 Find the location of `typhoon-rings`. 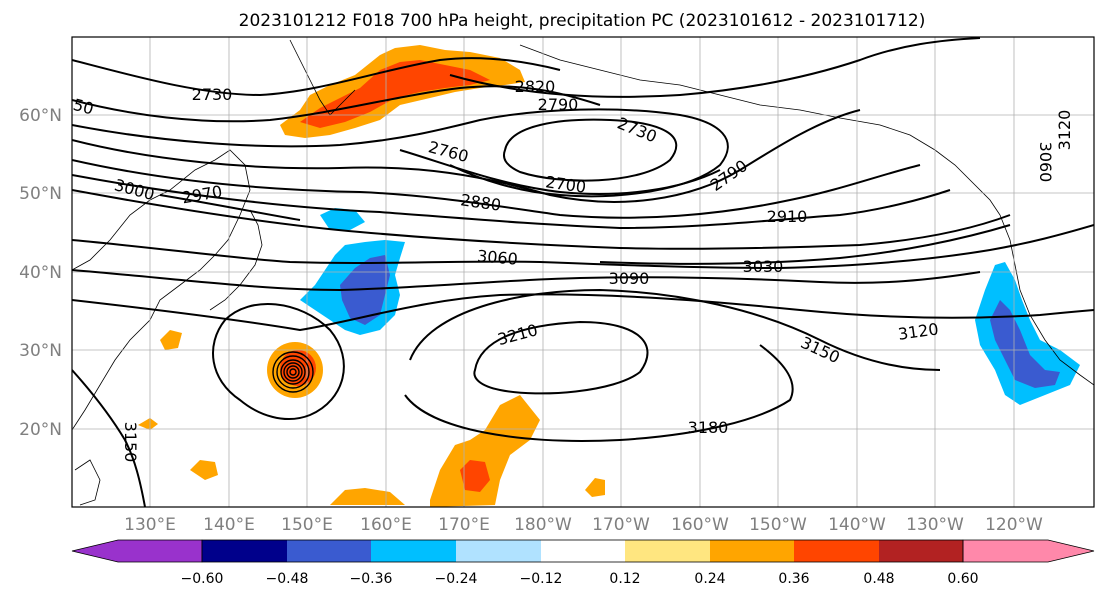

typhoon-rings is located at coordinates (293, 372).